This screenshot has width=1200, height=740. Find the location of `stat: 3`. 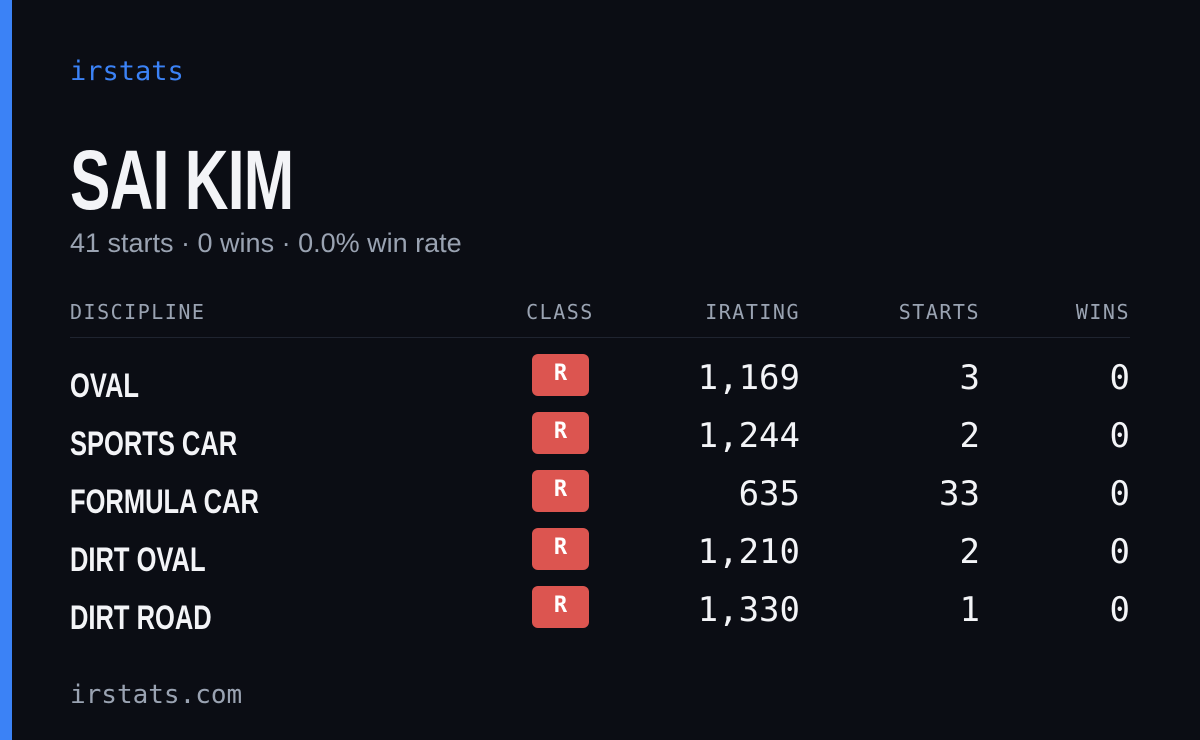

stat: 3 is located at coordinates (969, 378).